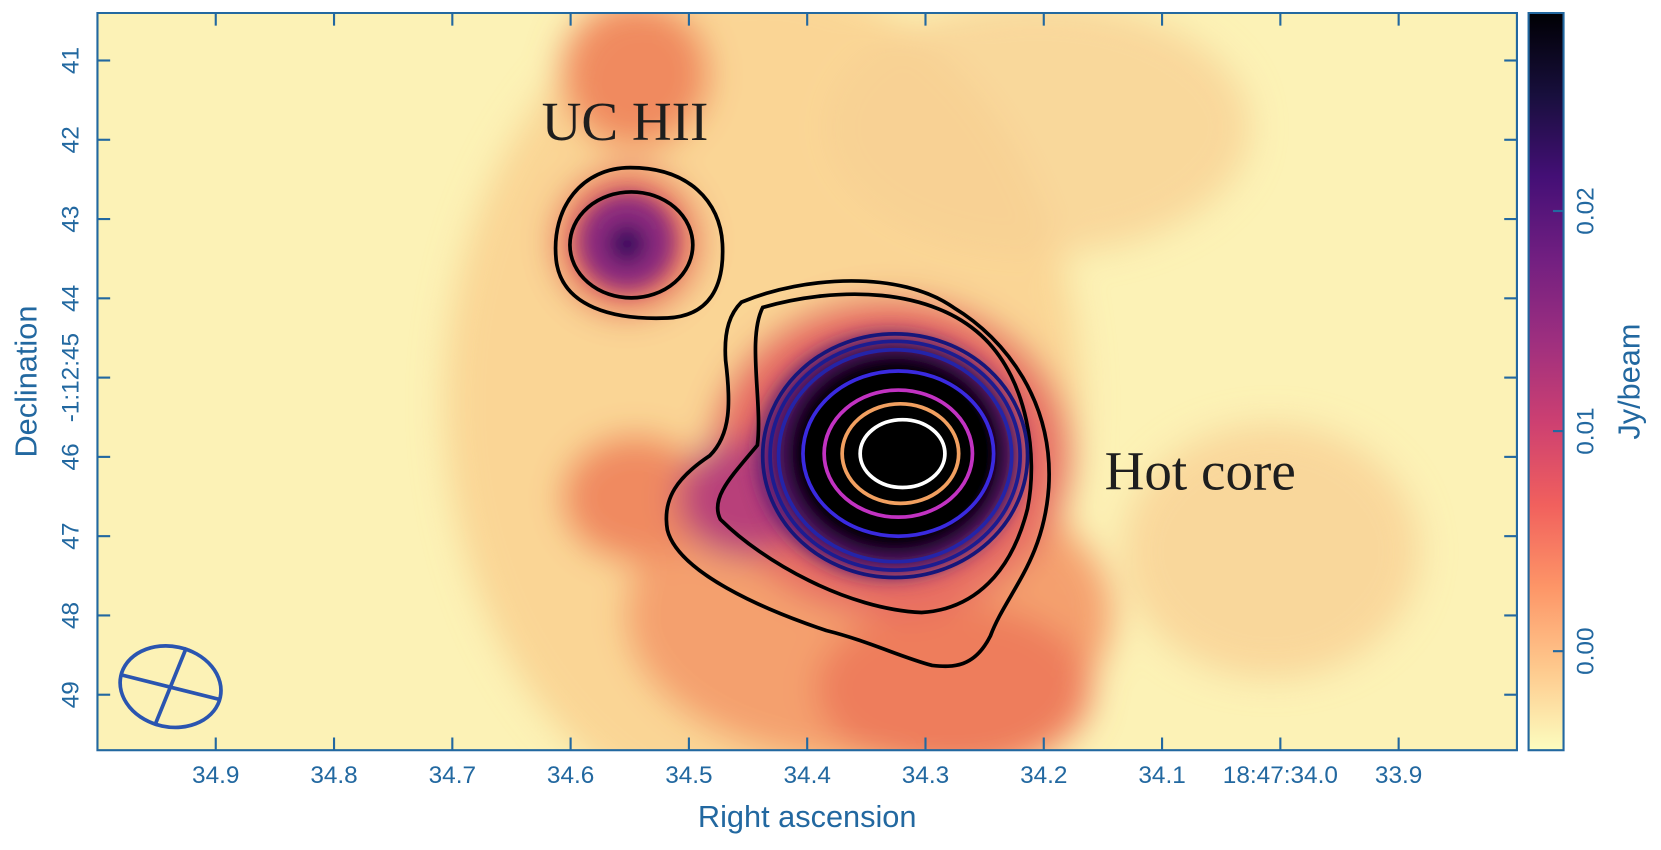 The height and width of the screenshot is (850, 1661). Describe the element at coordinates (70, 456) in the screenshot. I see `y-tick-label: 46` at that location.